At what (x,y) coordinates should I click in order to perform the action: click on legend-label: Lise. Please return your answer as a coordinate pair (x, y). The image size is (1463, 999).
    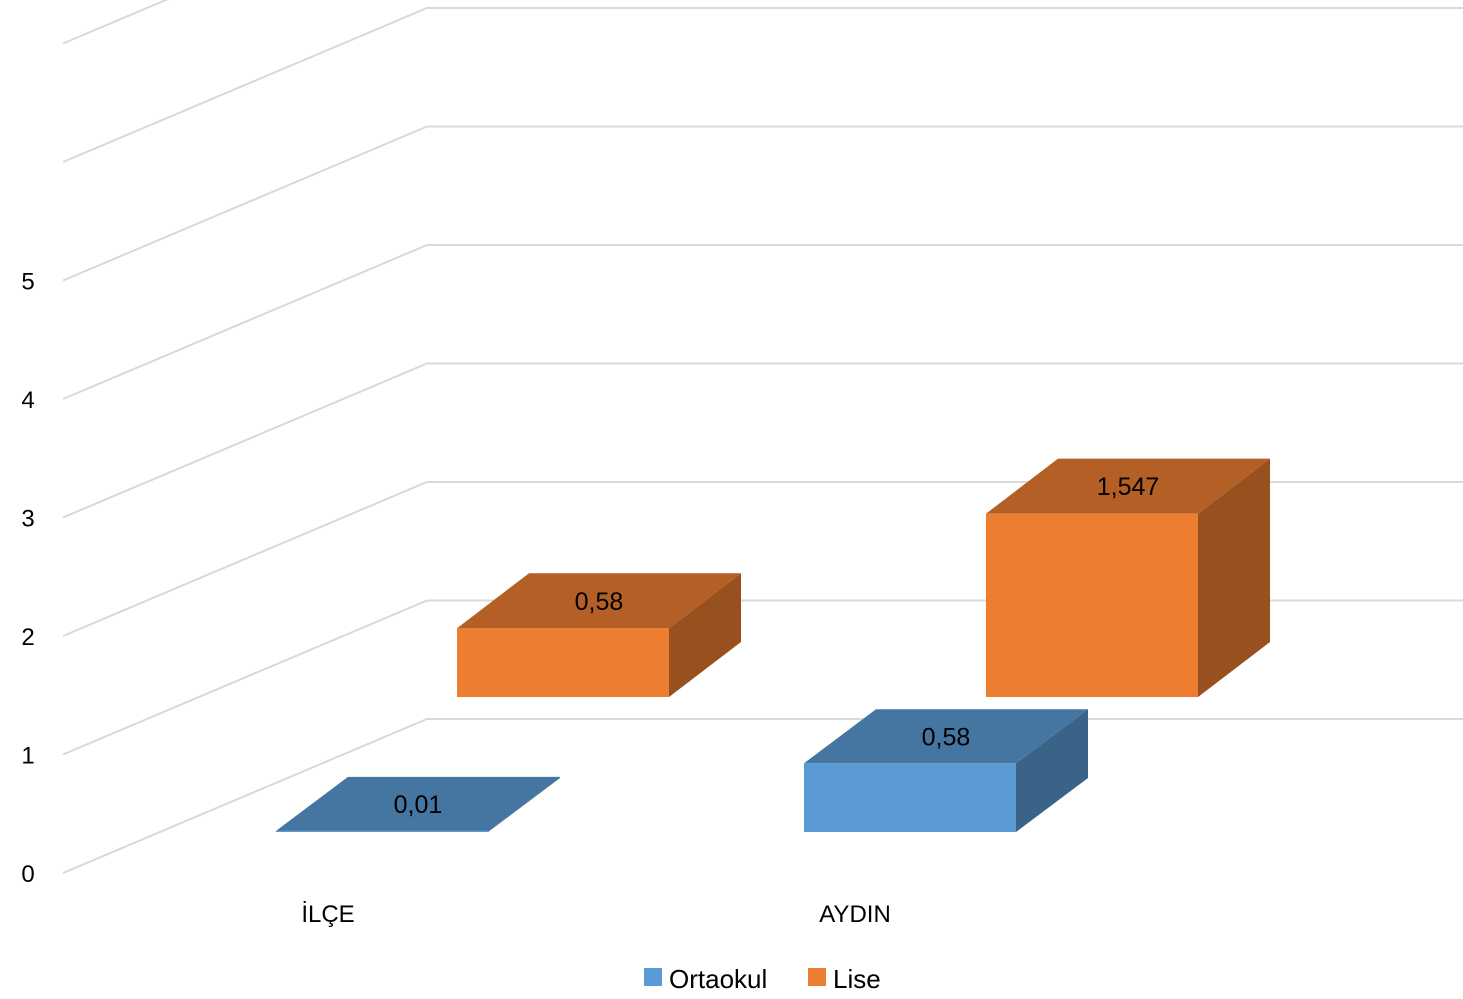
    Looking at the image, I should click on (857, 979).